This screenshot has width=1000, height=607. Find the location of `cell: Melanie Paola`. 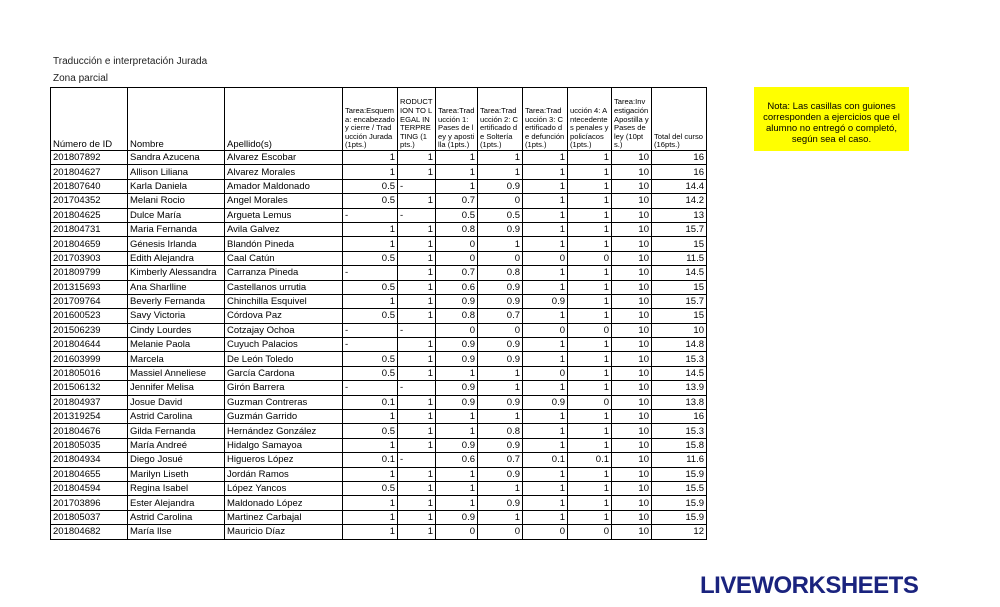

cell: Melanie Paola is located at coordinates (176, 345).